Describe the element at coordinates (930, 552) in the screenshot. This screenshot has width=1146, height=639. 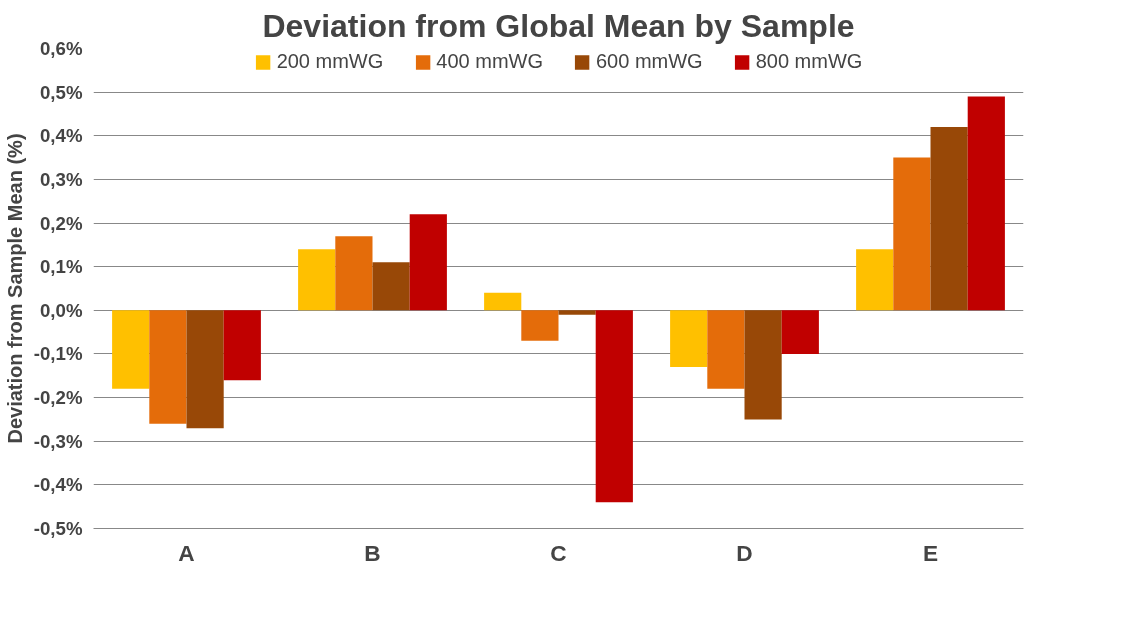
I see `x-tick-label: E` at that location.